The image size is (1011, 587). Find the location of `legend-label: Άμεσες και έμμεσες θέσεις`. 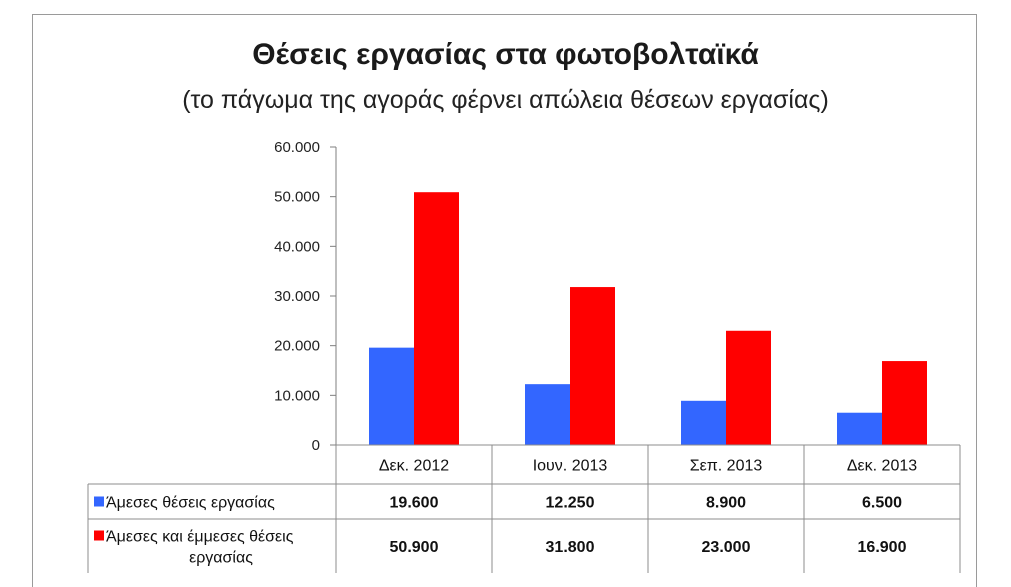

legend-label: Άμεσες και έμμεσες θέσεις is located at coordinates (200, 537).